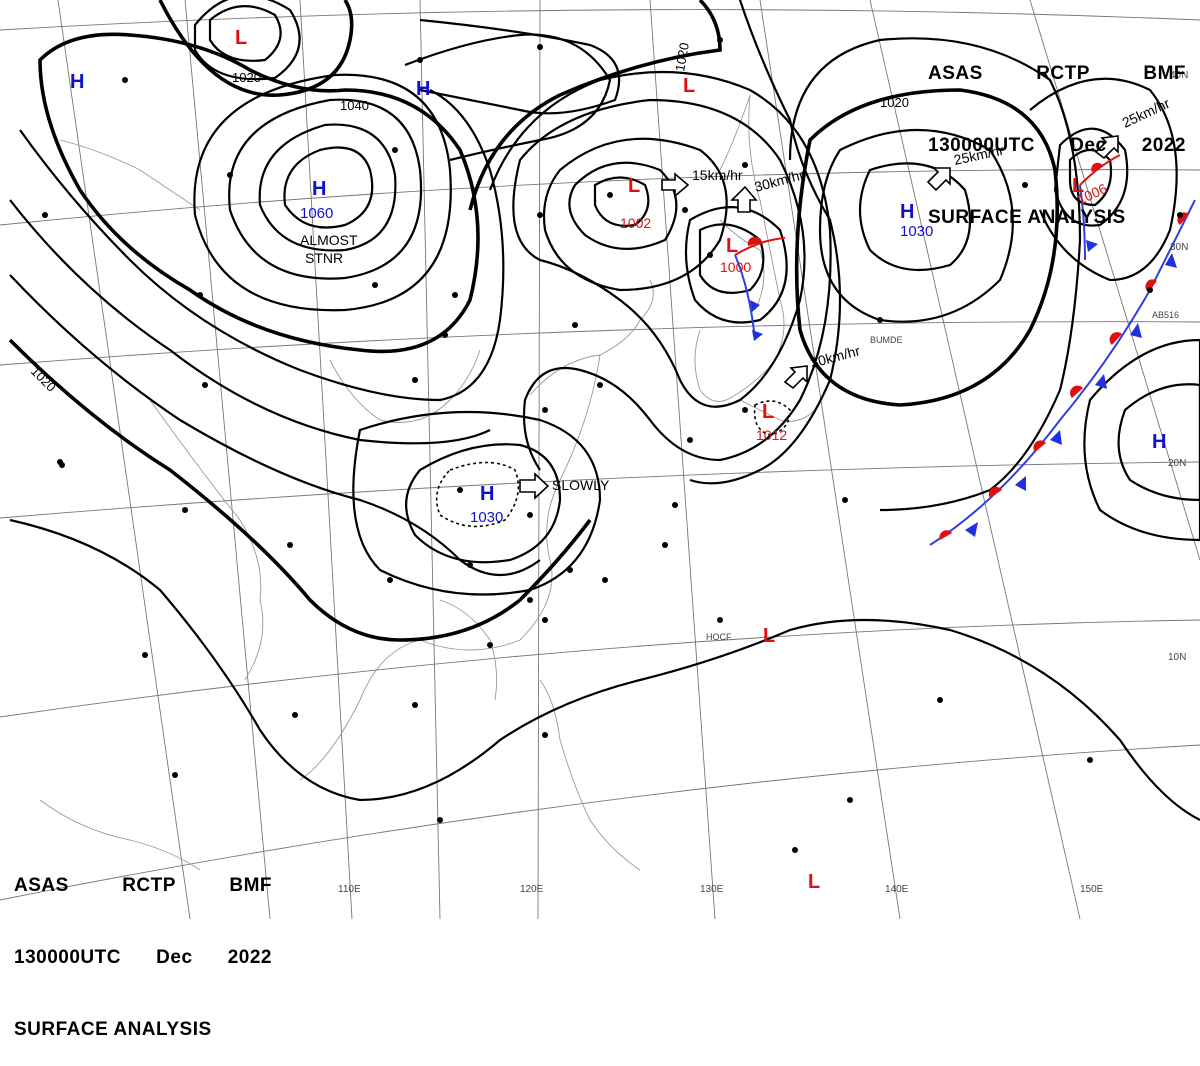  What do you see at coordinates (1179, 75) in the screenshot?
I see `lat-label: 40N` at bounding box center [1179, 75].